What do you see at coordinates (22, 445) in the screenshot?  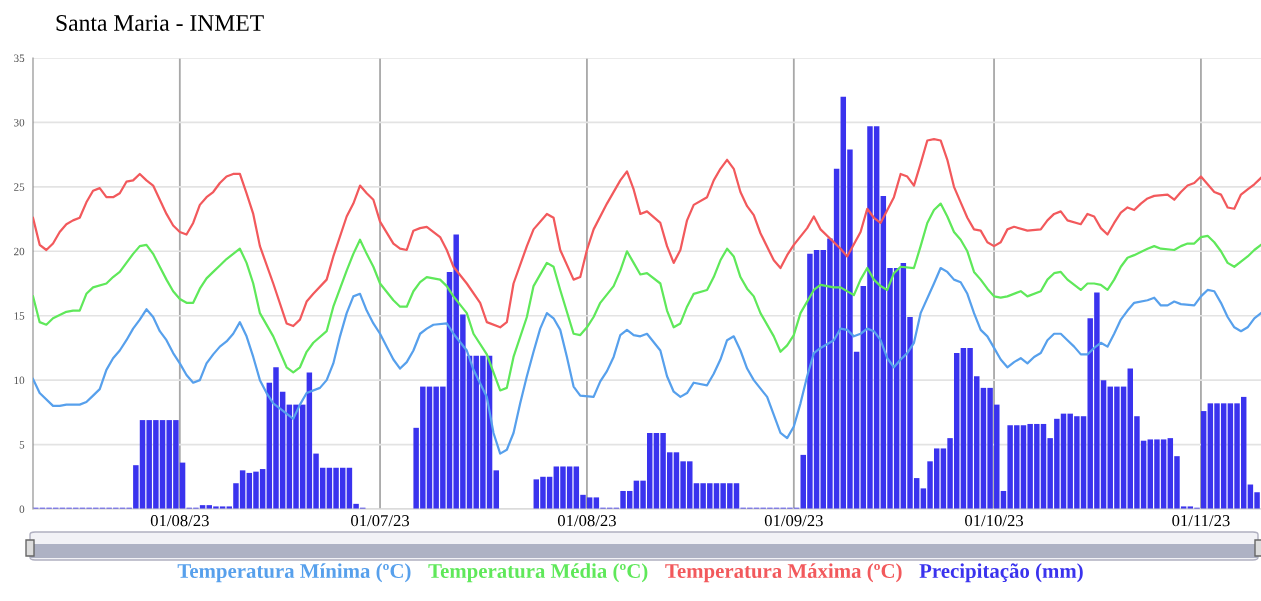 I see `y-tick-label: 5` at bounding box center [22, 445].